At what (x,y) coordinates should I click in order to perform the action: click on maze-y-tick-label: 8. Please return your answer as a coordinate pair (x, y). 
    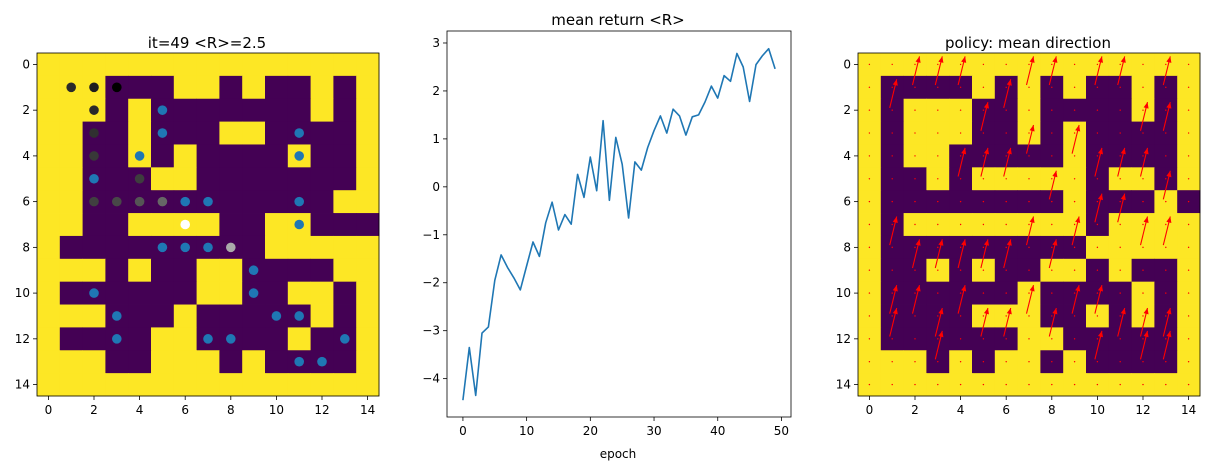
    Looking at the image, I should click on (26, 247).